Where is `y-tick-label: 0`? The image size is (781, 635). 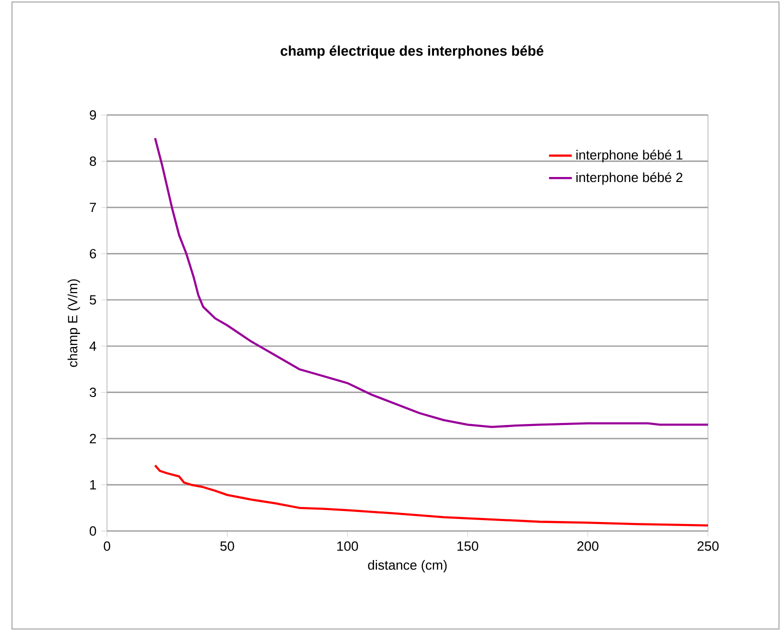
y-tick-label: 0 is located at coordinates (93, 531).